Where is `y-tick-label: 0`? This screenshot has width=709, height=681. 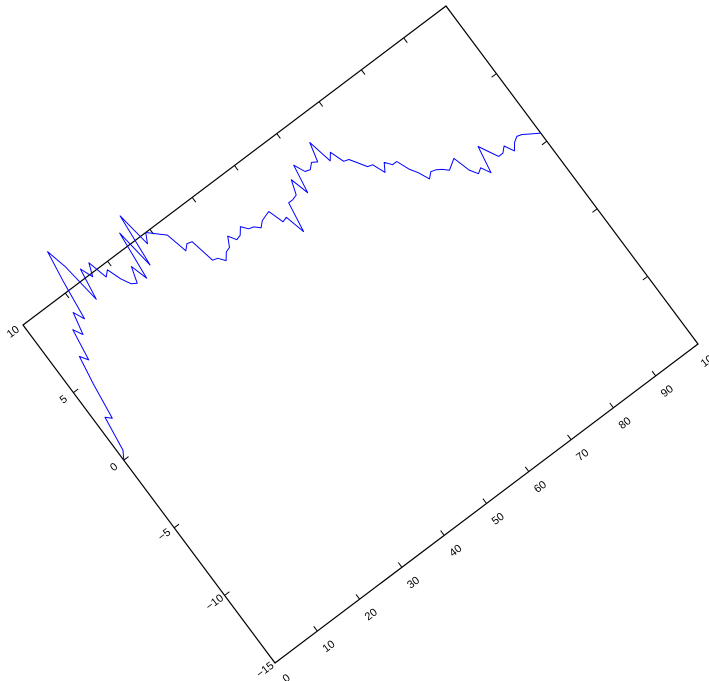
y-tick-label: 0 is located at coordinates (114, 467).